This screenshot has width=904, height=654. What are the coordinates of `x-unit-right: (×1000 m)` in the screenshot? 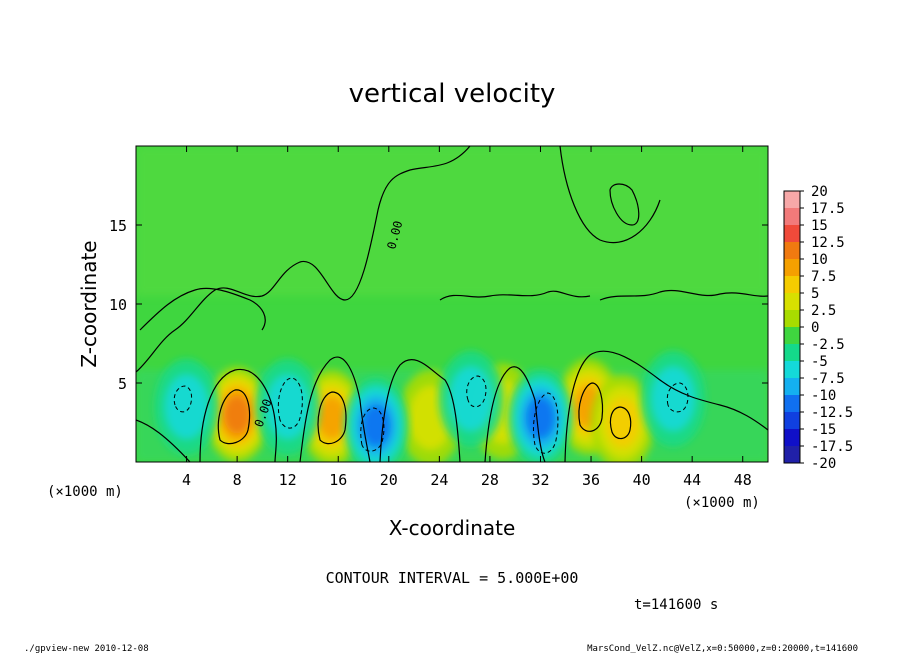 It's located at (722, 503).